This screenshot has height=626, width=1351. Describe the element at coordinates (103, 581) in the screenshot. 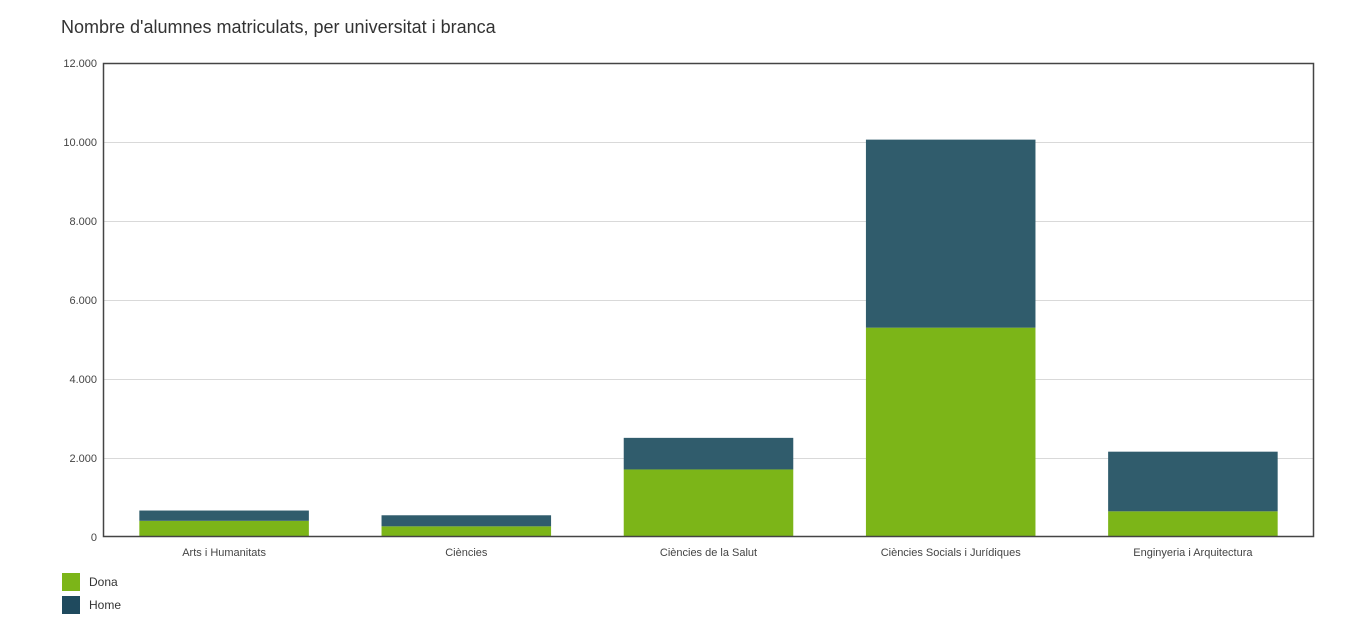

I see `legend-label-dona: Dona` at that location.